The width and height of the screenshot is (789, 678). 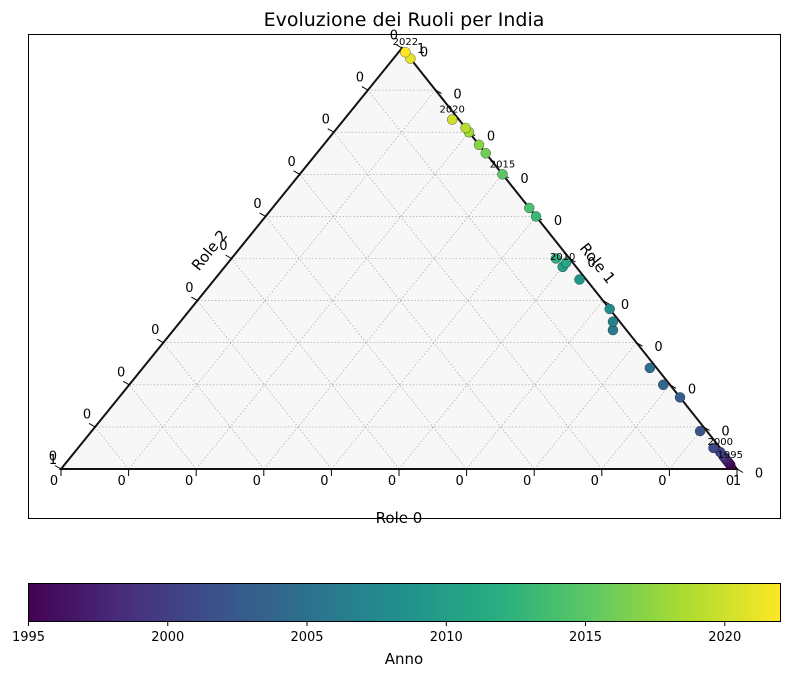 What do you see at coordinates (167, 637) in the screenshot?
I see `colorbar-tick-label: 2000` at bounding box center [167, 637].